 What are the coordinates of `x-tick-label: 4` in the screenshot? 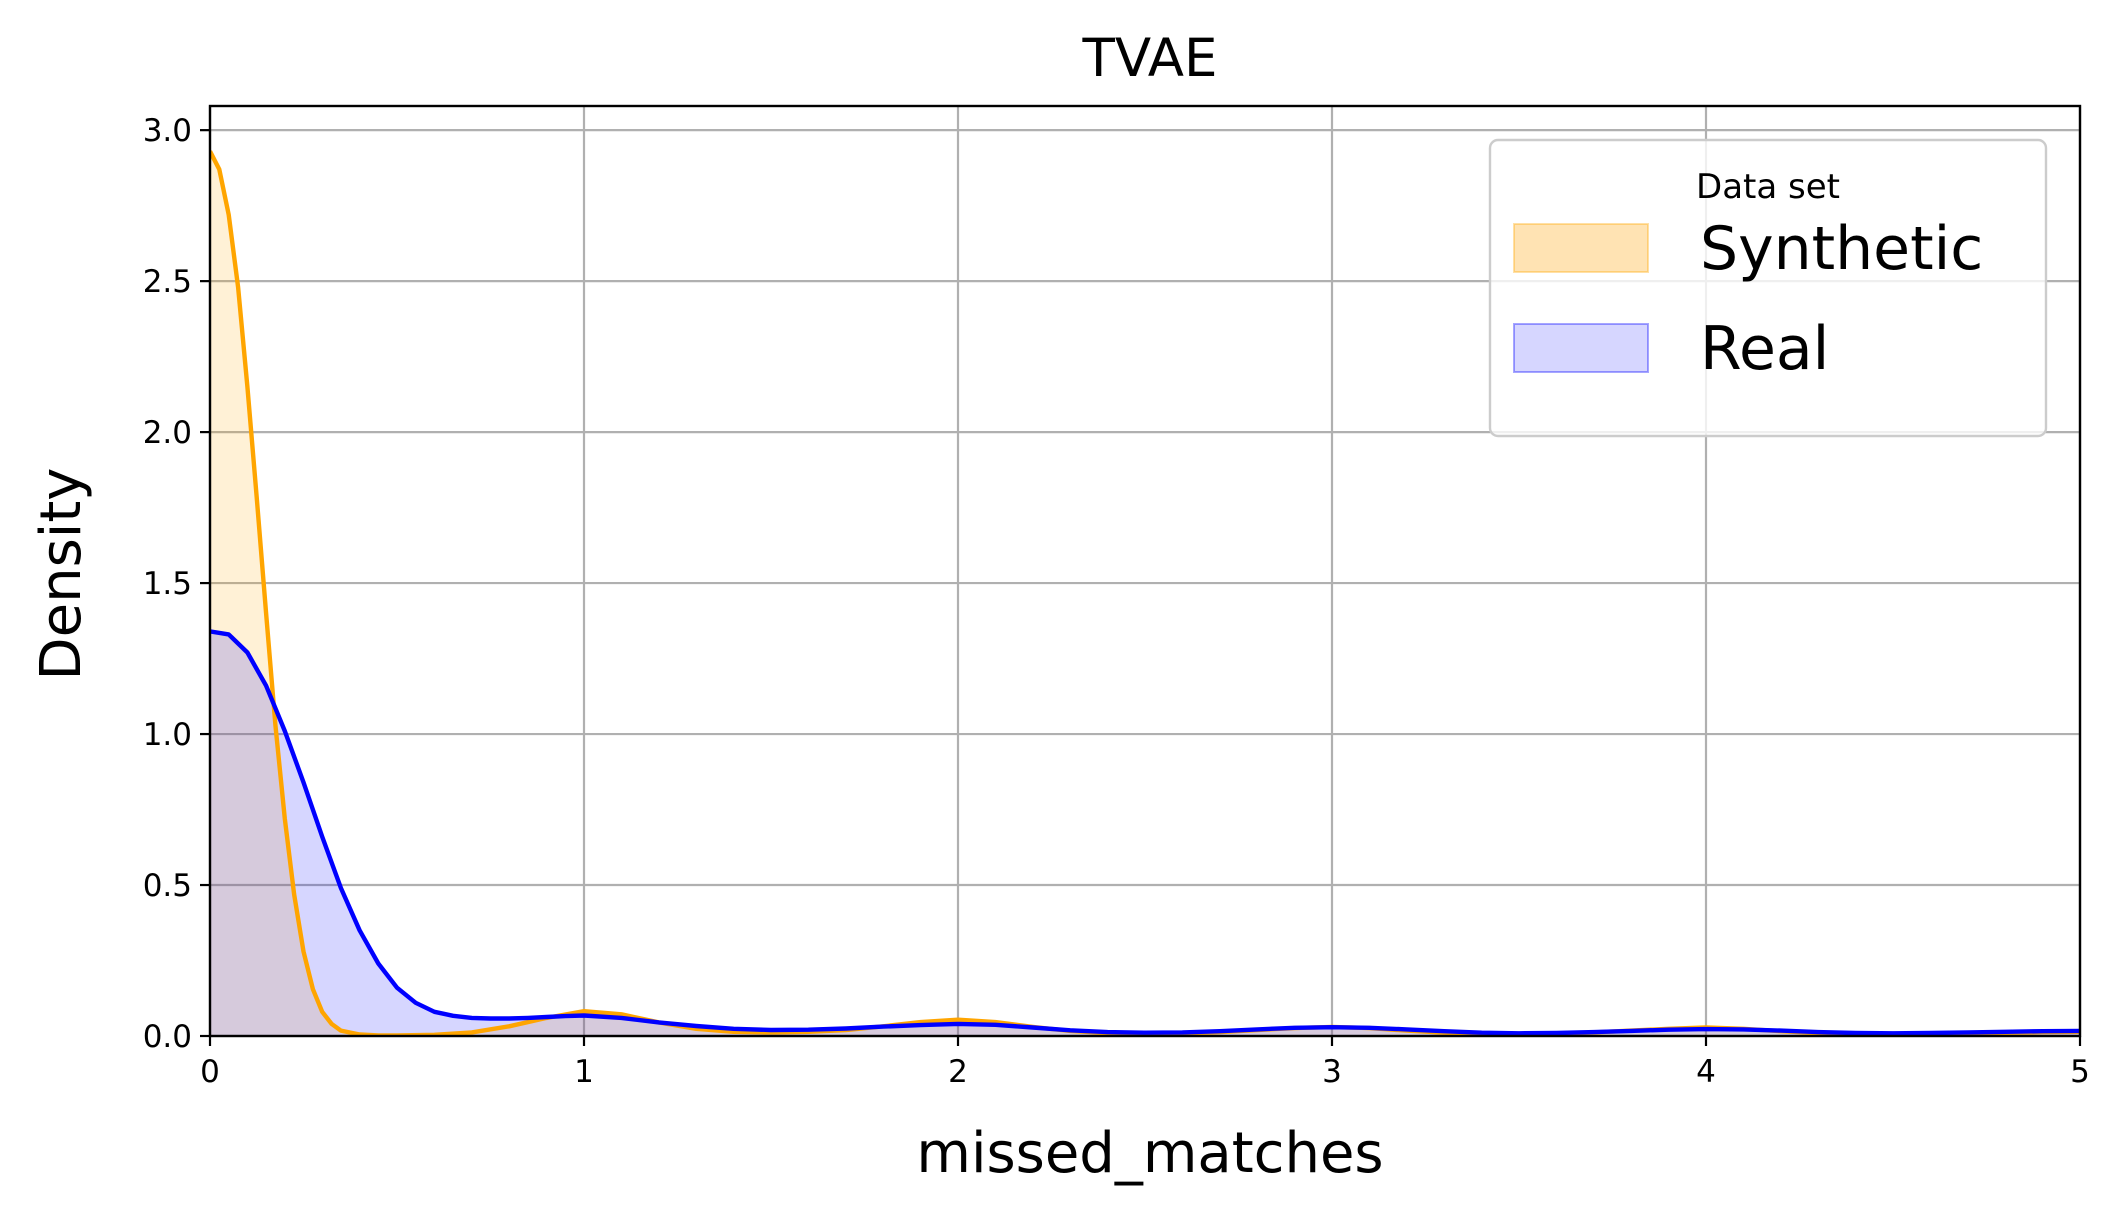 It's located at (1706, 1072).